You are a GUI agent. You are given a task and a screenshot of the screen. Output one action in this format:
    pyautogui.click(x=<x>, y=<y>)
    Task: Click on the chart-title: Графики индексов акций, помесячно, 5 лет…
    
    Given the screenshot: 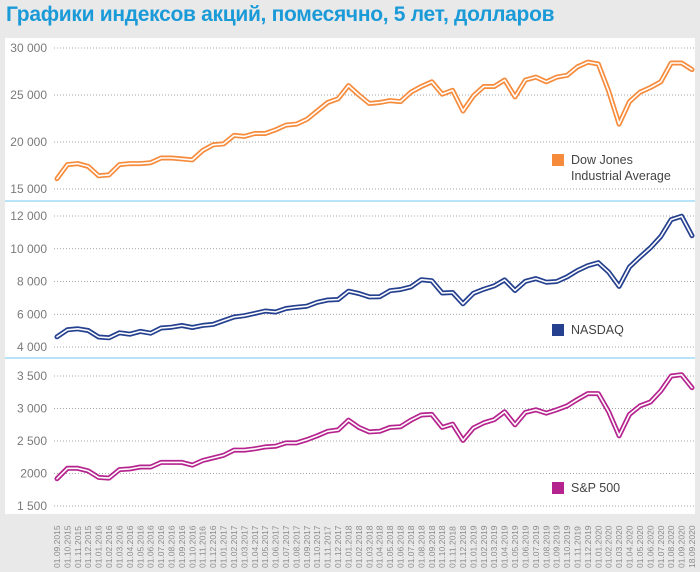 What is the action you would take?
    pyautogui.click(x=280, y=14)
    